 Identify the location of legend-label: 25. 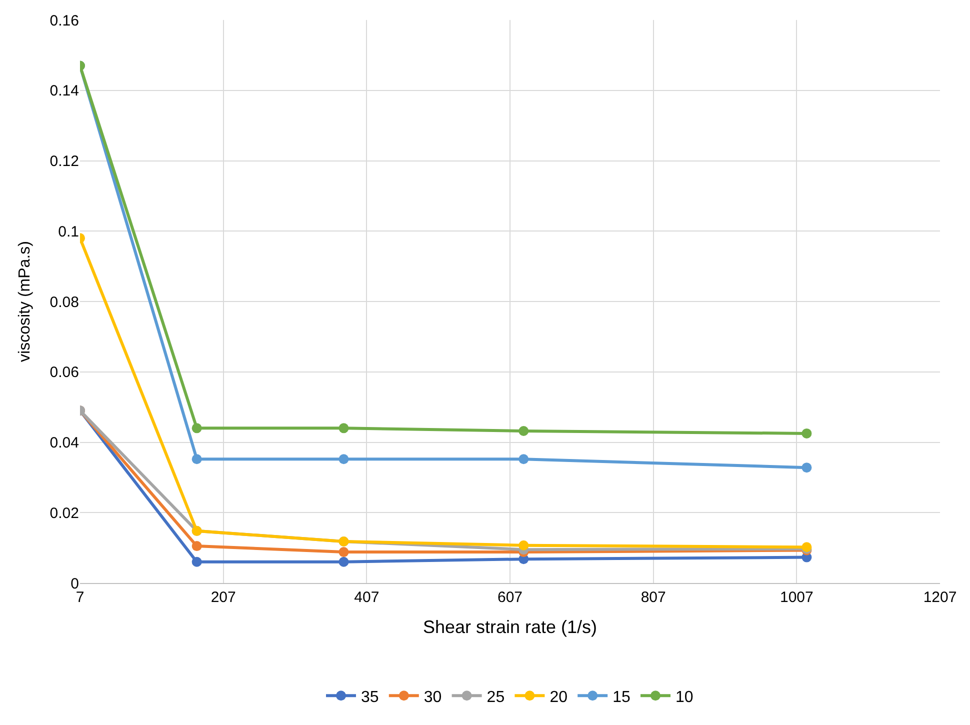
(495, 697).